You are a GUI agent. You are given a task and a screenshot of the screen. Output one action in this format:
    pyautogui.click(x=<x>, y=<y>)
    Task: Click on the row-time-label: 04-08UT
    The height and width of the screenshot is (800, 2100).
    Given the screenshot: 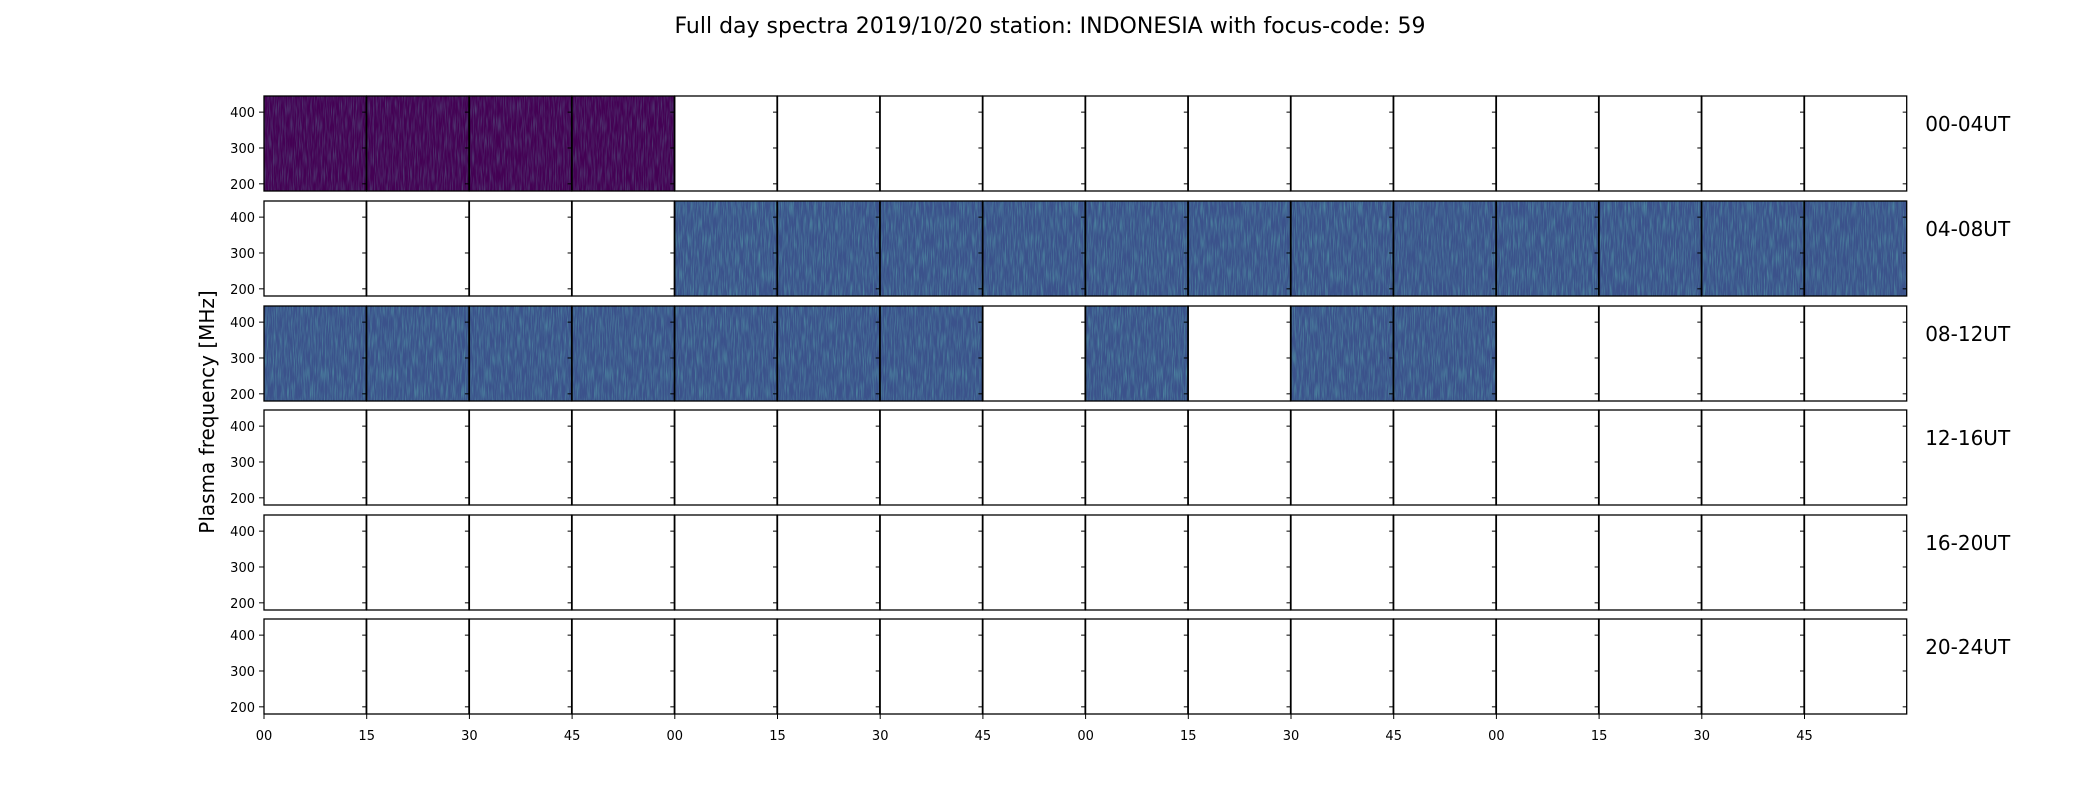 What is the action you would take?
    pyautogui.click(x=1968, y=229)
    